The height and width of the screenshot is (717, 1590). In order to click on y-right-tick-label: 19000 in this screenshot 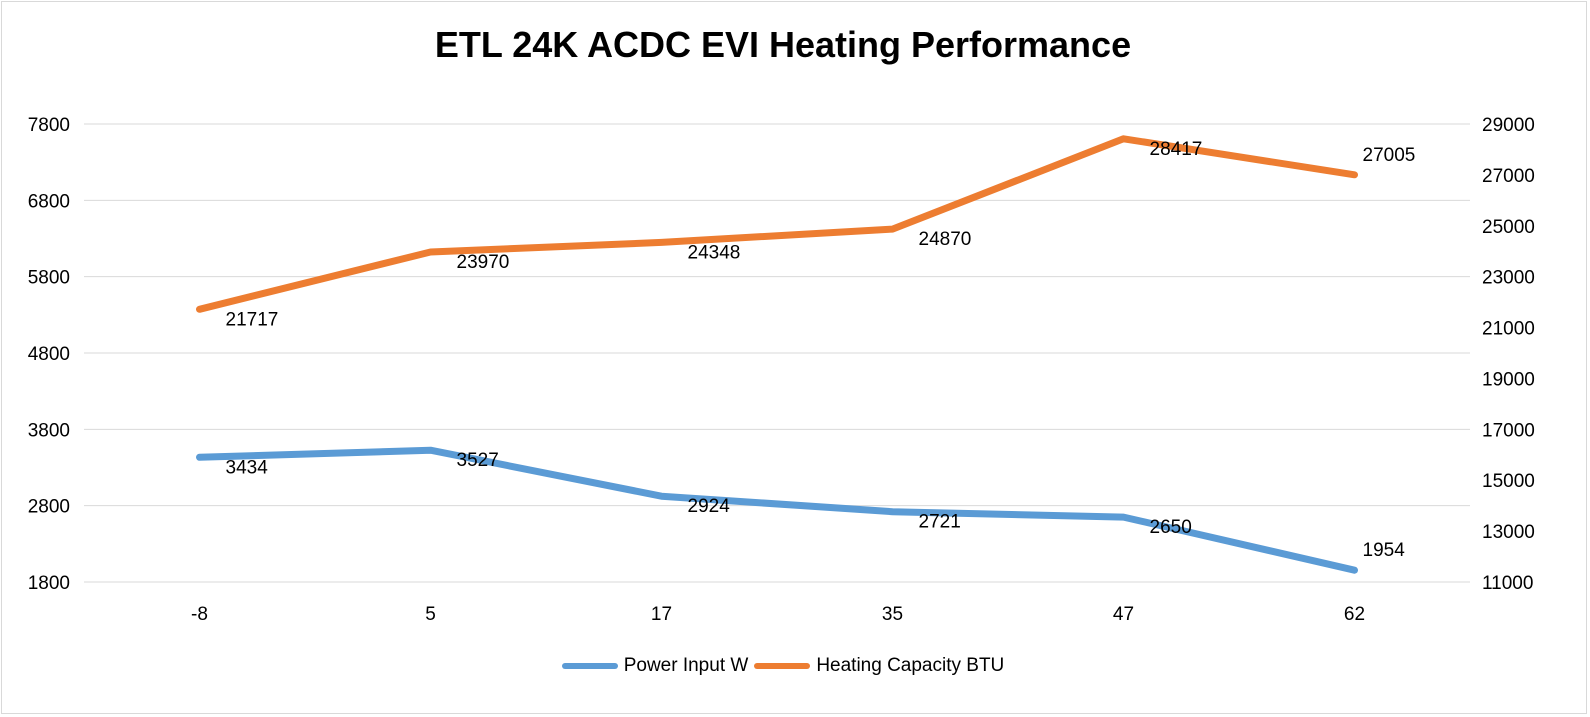, I will do `click(1508, 379)`.